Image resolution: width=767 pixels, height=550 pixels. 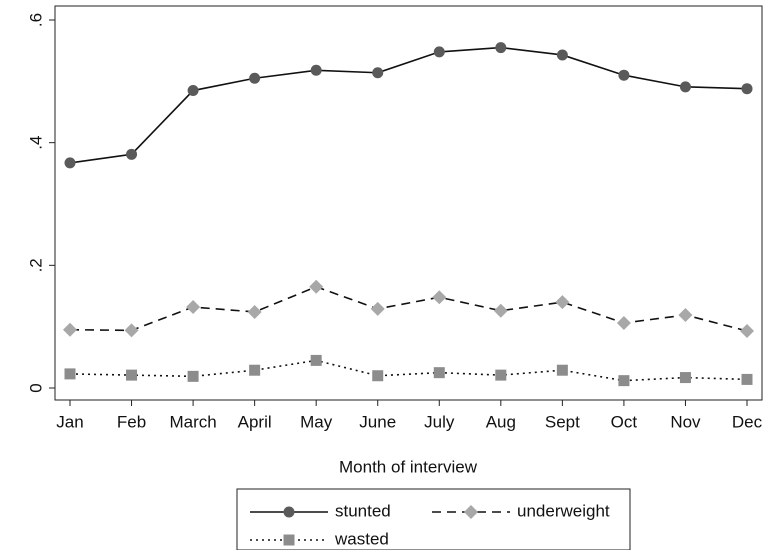 I want to click on x-tick-label: Sept, so click(x=562, y=421).